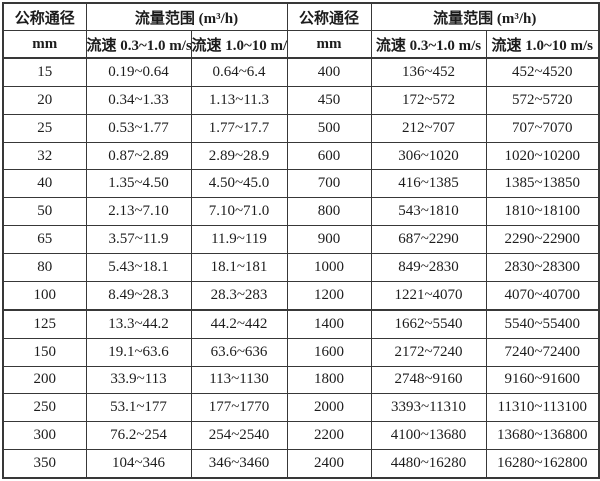 This screenshot has height=481, width=600. I want to click on dn-cell: 900, so click(329, 240).